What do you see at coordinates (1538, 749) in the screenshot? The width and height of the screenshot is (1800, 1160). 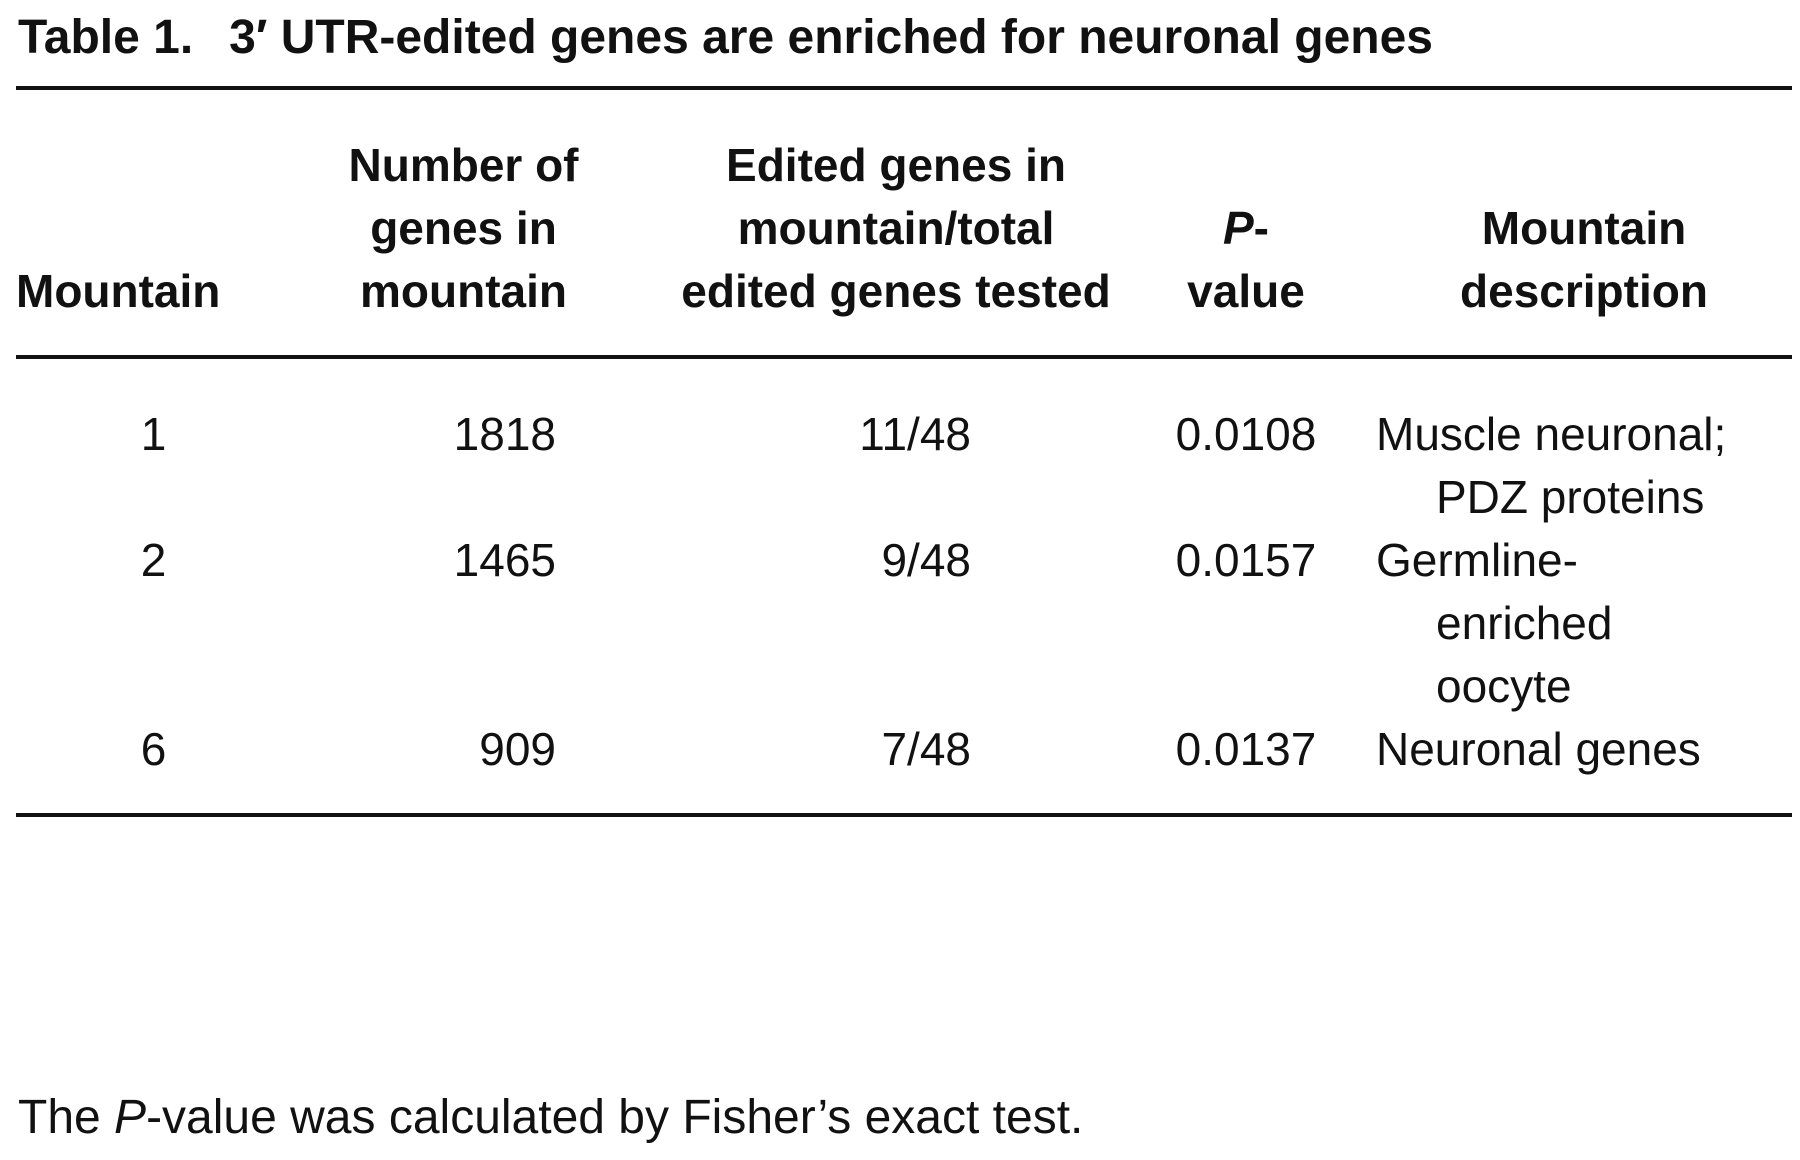 I see `cell-text: Neuronal genes` at bounding box center [1538, 749].